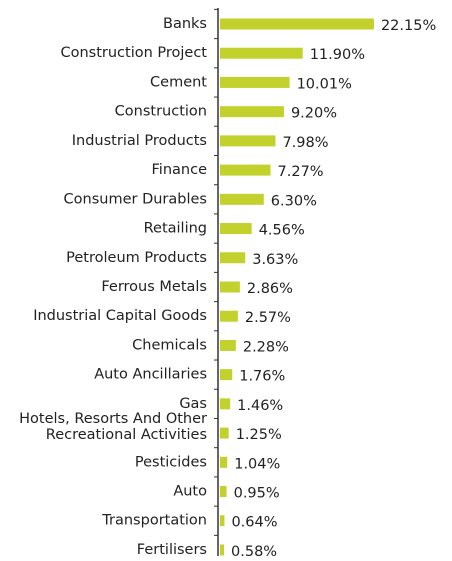  I want to click on category-label: Ferrous Metals, so click(154, 287).